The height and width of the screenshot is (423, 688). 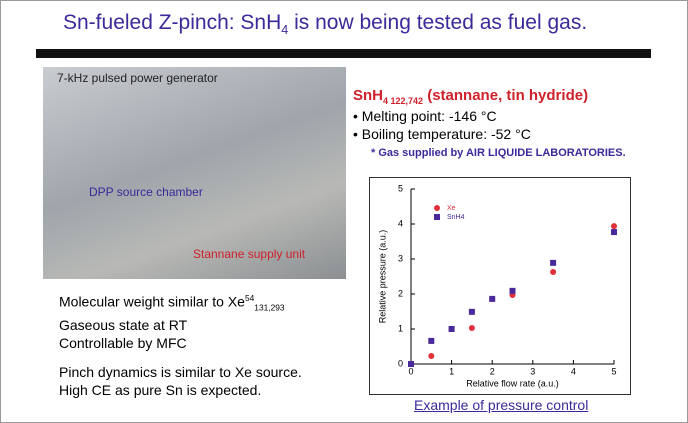 What do you see at coordinates (400, 223) in the screenshot?
I see `y-tick-label: 4` at bounding box center [400, 223].